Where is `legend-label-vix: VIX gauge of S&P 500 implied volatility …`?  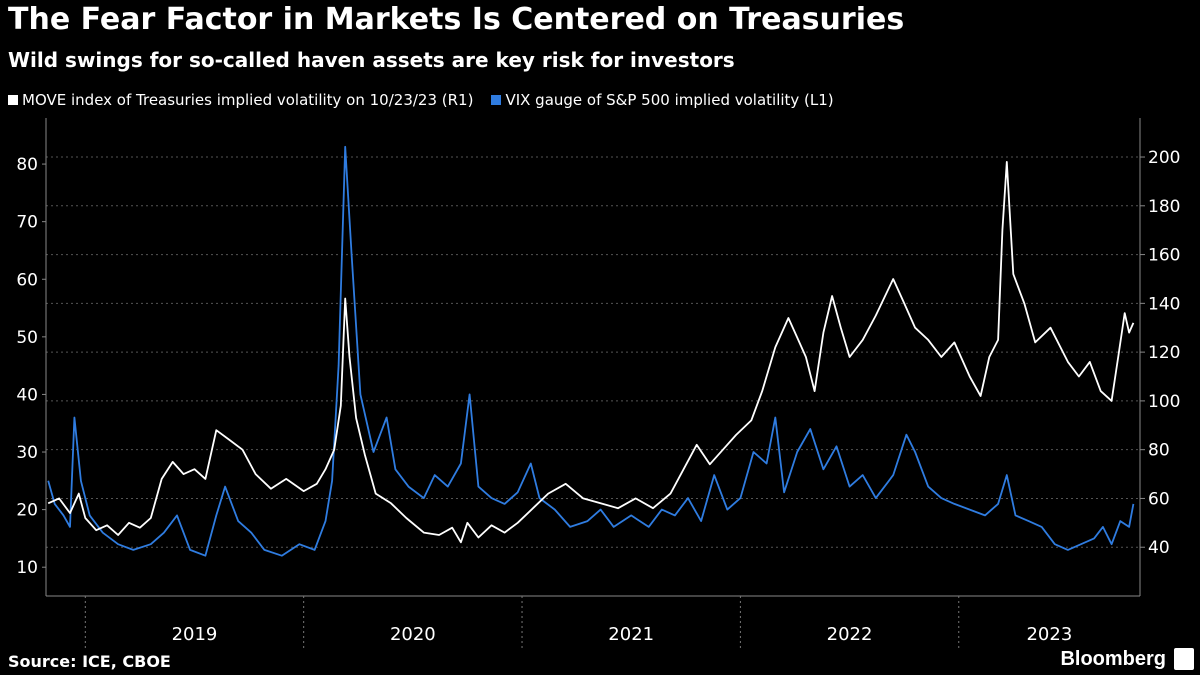
legend-label-vix: VIX gauge of S&P 500 implied volatility … is located at coordinates (669, 100).